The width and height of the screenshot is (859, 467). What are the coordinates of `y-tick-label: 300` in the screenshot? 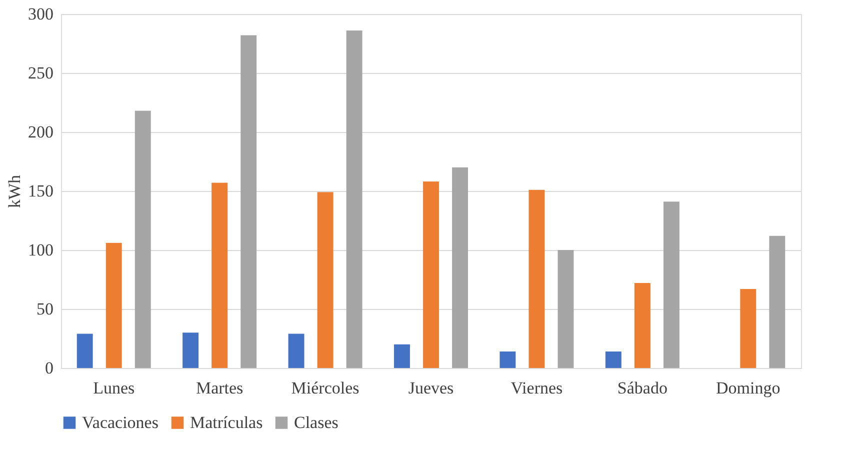 It's located at (41, 14).